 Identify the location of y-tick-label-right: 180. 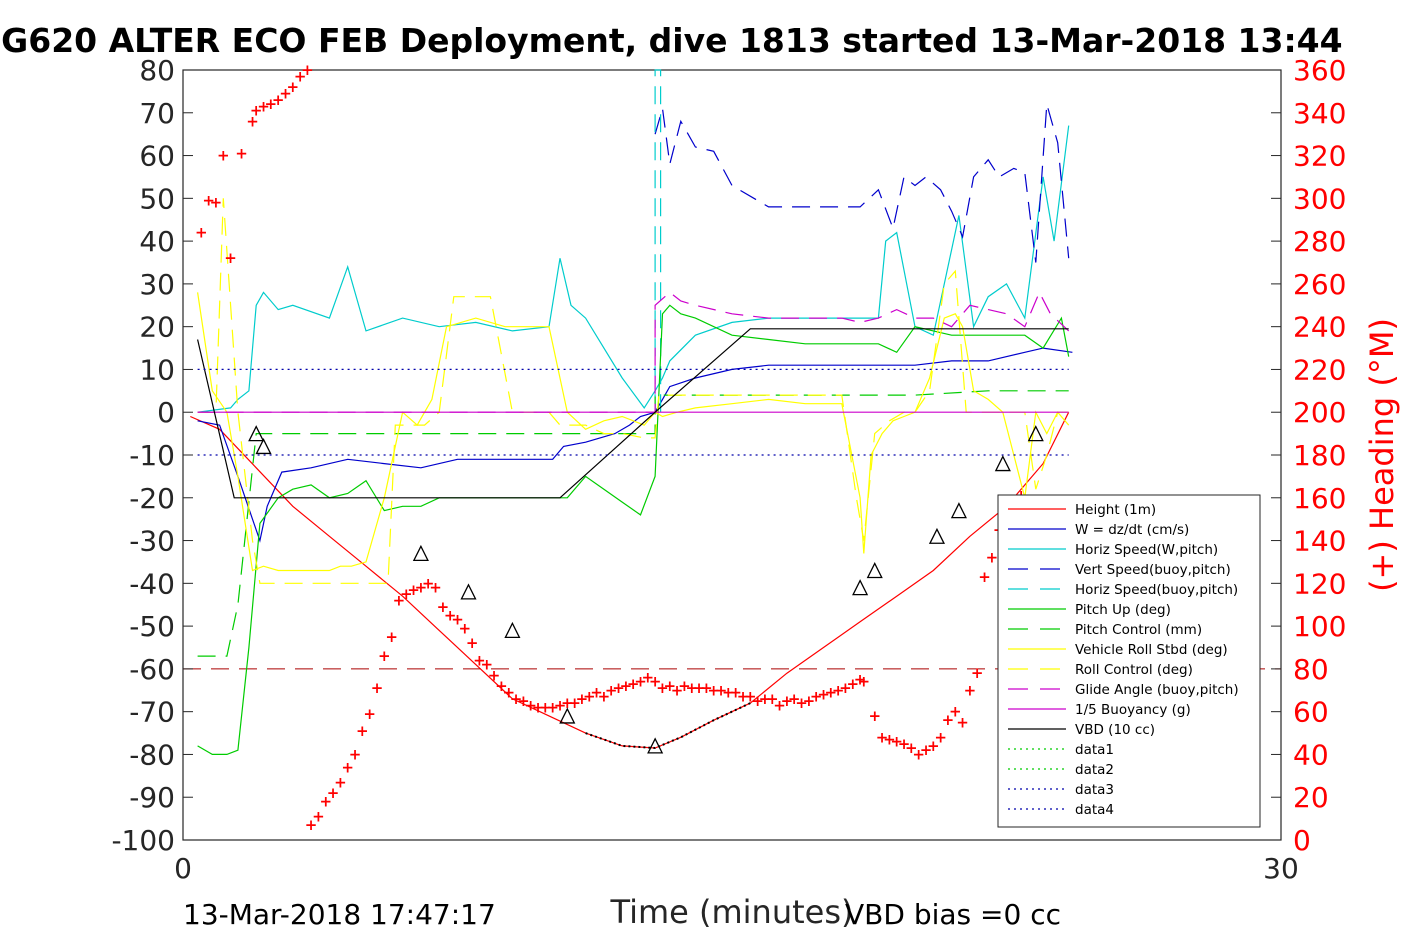
(1319, 455).